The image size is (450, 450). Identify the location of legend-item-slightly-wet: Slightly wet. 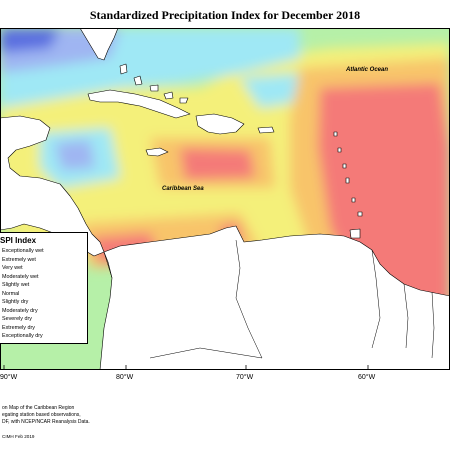
(16, 285).